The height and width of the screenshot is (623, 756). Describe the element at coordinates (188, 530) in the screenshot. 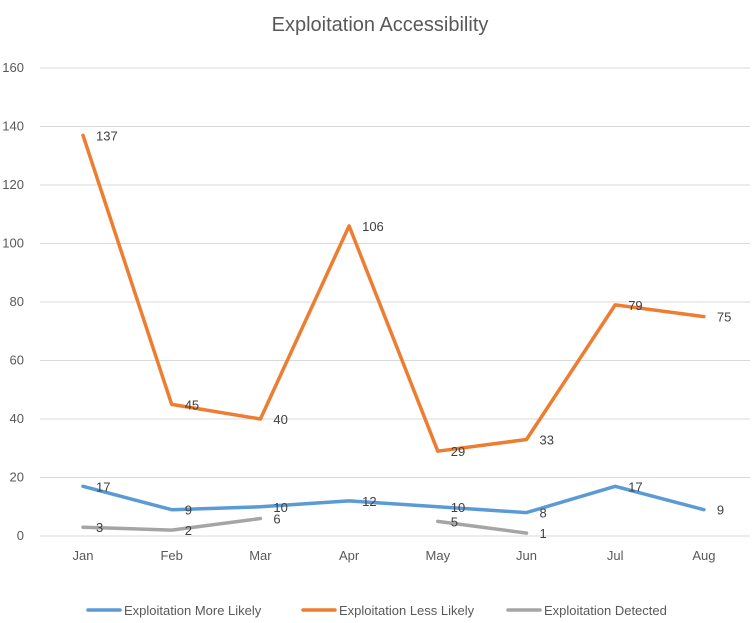

I see `data-label-exploitation-detected-feb: 2` at that location.